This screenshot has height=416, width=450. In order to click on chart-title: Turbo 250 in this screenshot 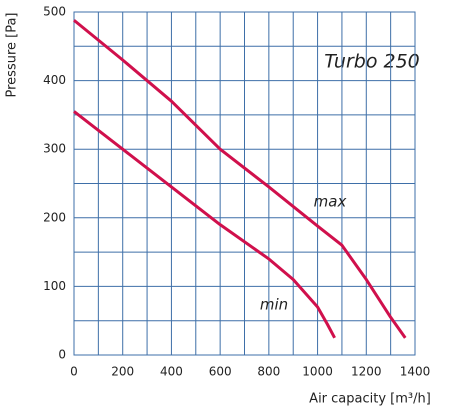, I will do `click(372, 62)`.